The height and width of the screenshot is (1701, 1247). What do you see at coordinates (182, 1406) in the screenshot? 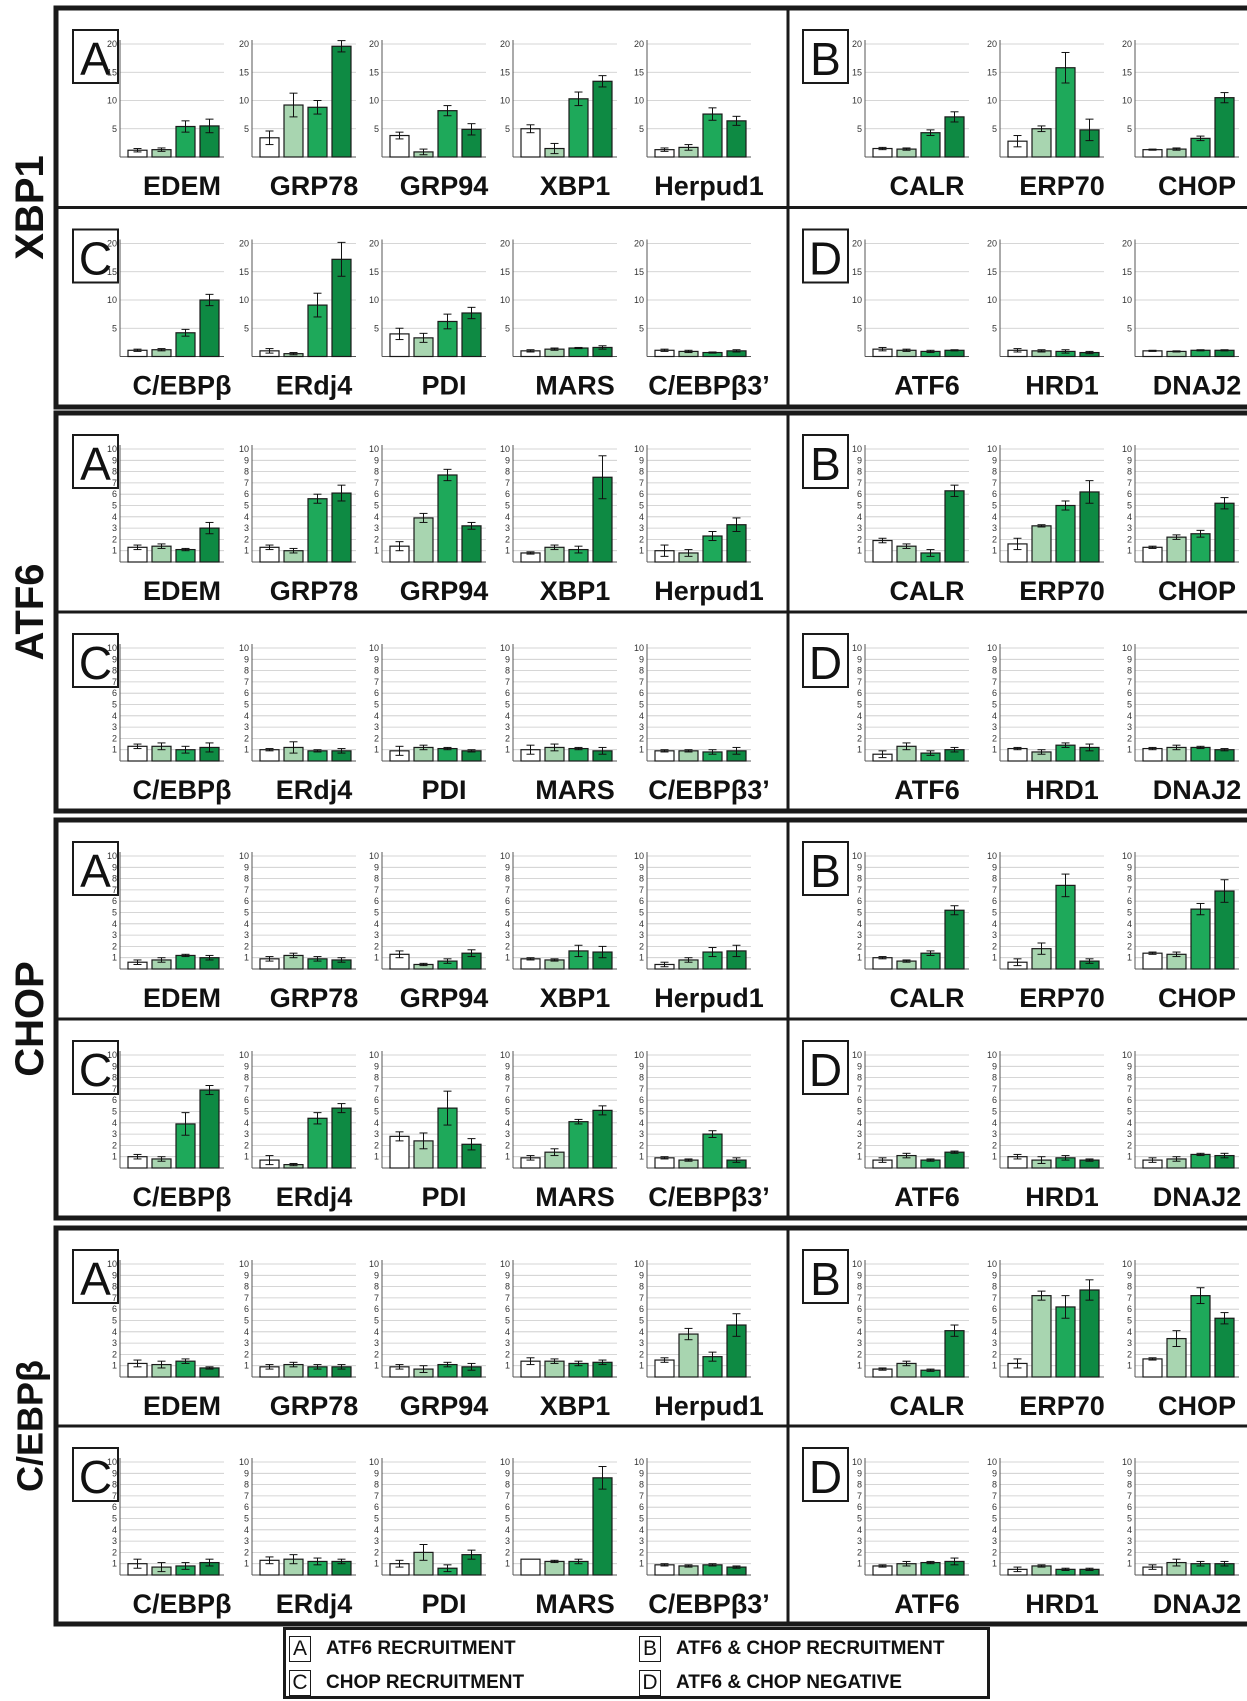
I see `gene-label: EDEM` at bounding box center [182, 1406].